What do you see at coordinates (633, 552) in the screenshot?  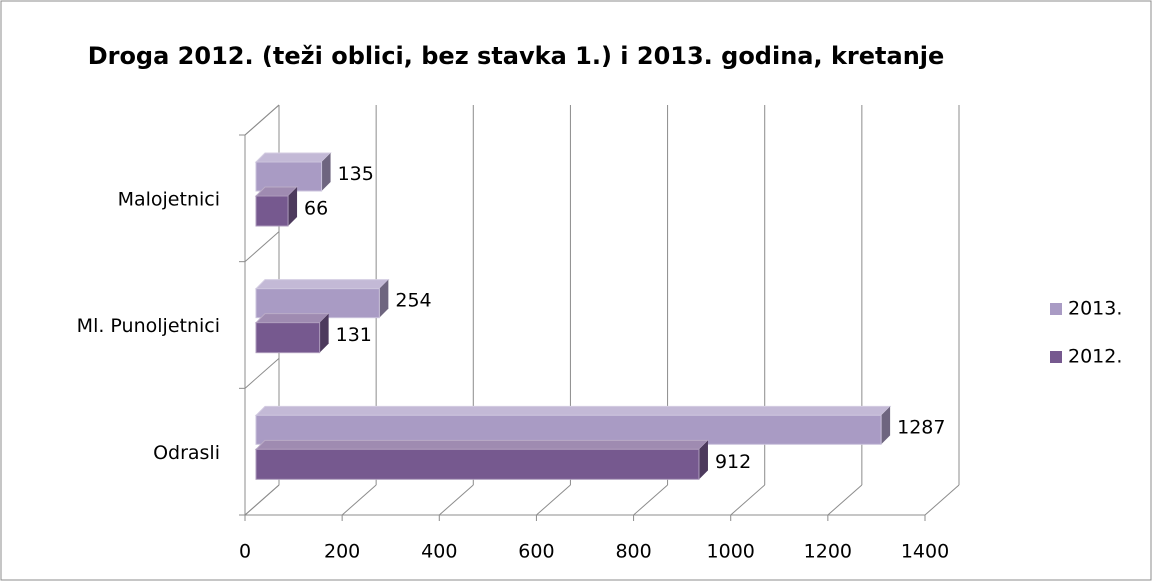 I see `x-tick-label: 800` at bounding box center [633, 552].